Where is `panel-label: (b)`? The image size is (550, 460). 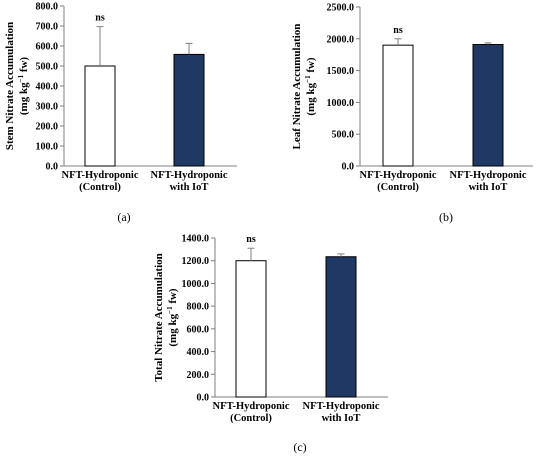
panel-label: (b) is located at coordinates (446, 217).